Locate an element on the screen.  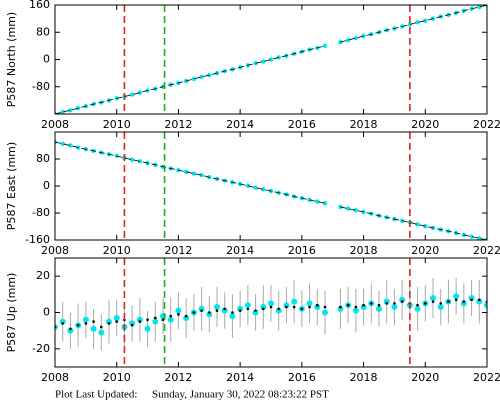
x-tick-label: 2018 is located at coordinates (364, 377).